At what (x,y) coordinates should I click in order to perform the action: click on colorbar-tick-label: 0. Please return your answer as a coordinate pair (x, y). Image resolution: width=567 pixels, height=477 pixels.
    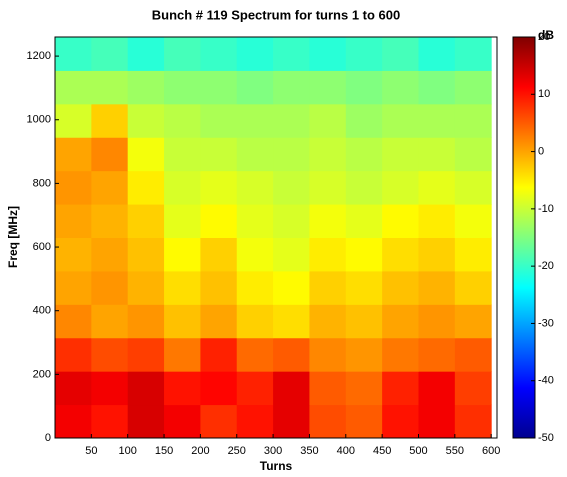
    Looking at the image, I should click on (541, 151).